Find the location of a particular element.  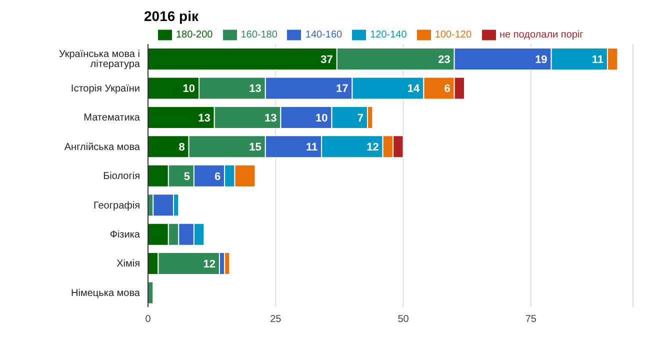

y-tick-label: Фізика is located at coordinates (125, 234).